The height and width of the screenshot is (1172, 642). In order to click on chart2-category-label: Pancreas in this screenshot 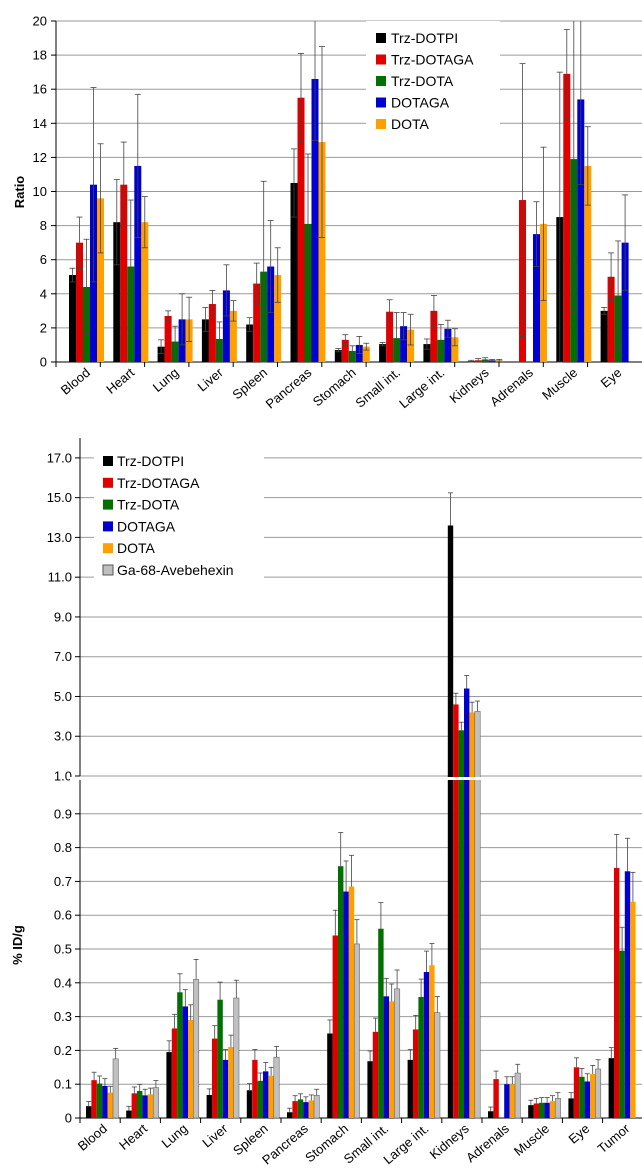, I will do `click(285, 1143)`.